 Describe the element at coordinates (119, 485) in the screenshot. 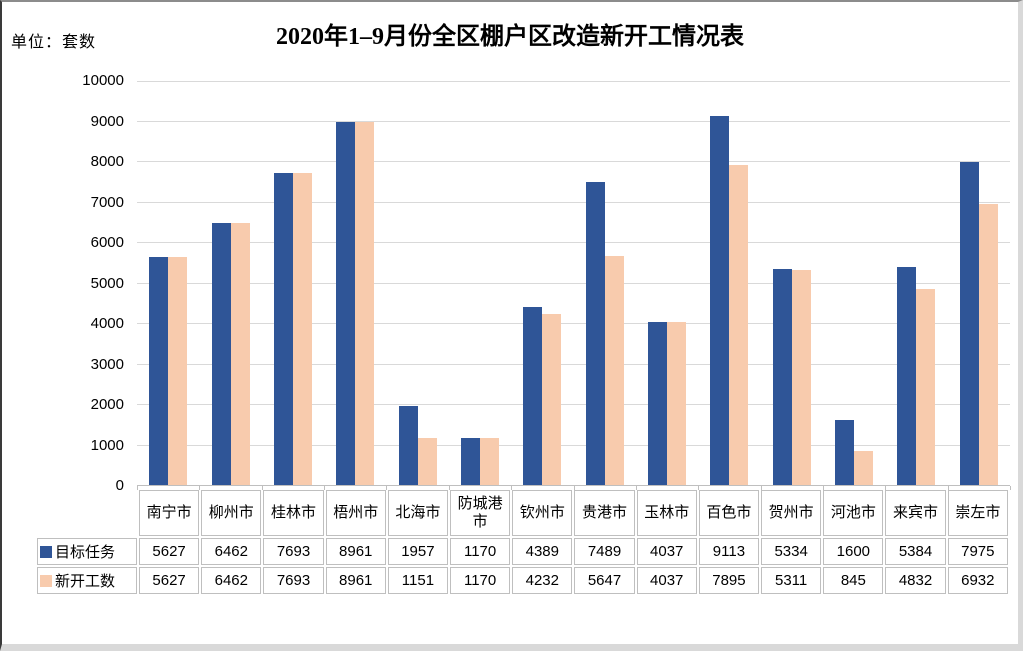

I see `y-tick-label: 0` at that location.